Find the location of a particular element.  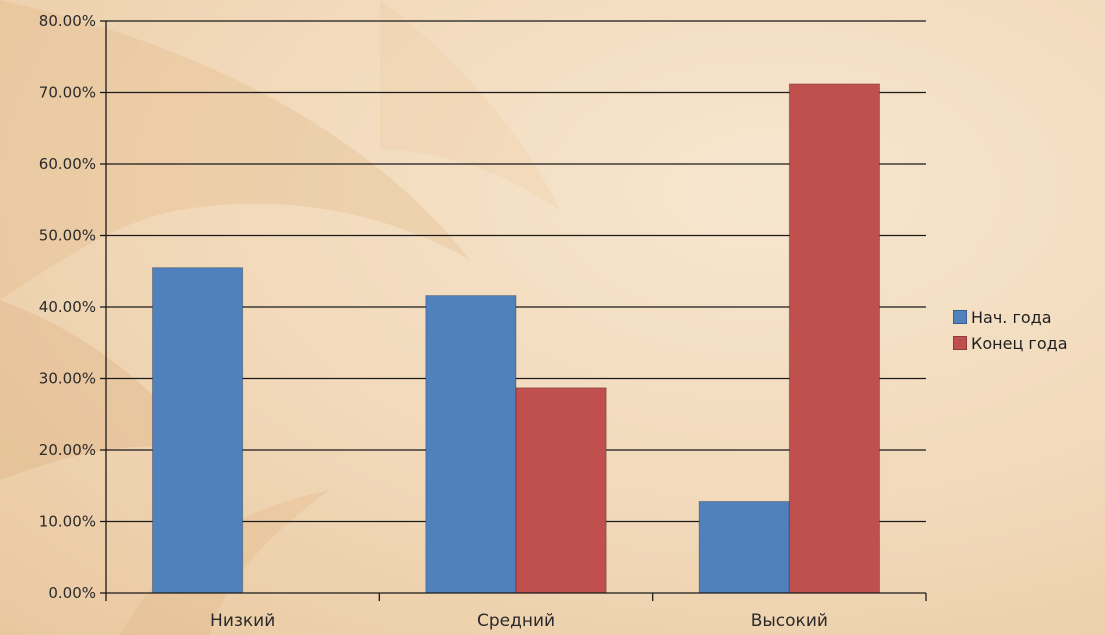

legend: Нач. года Конец года is located at coordinates (1010, 332).